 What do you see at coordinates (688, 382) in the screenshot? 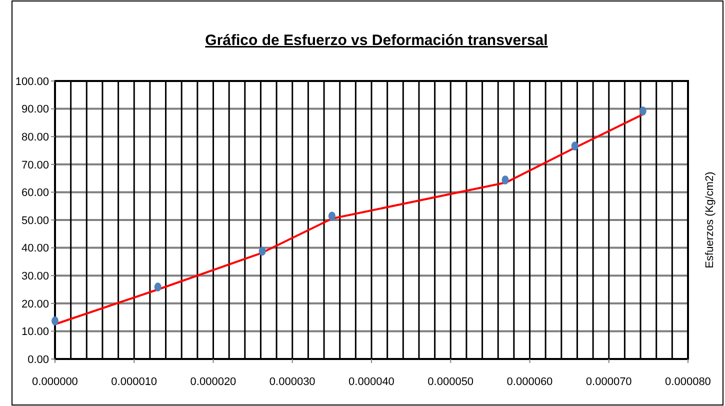
I see `x-tick-label: 0.000080` at bounding box center [688, 382].